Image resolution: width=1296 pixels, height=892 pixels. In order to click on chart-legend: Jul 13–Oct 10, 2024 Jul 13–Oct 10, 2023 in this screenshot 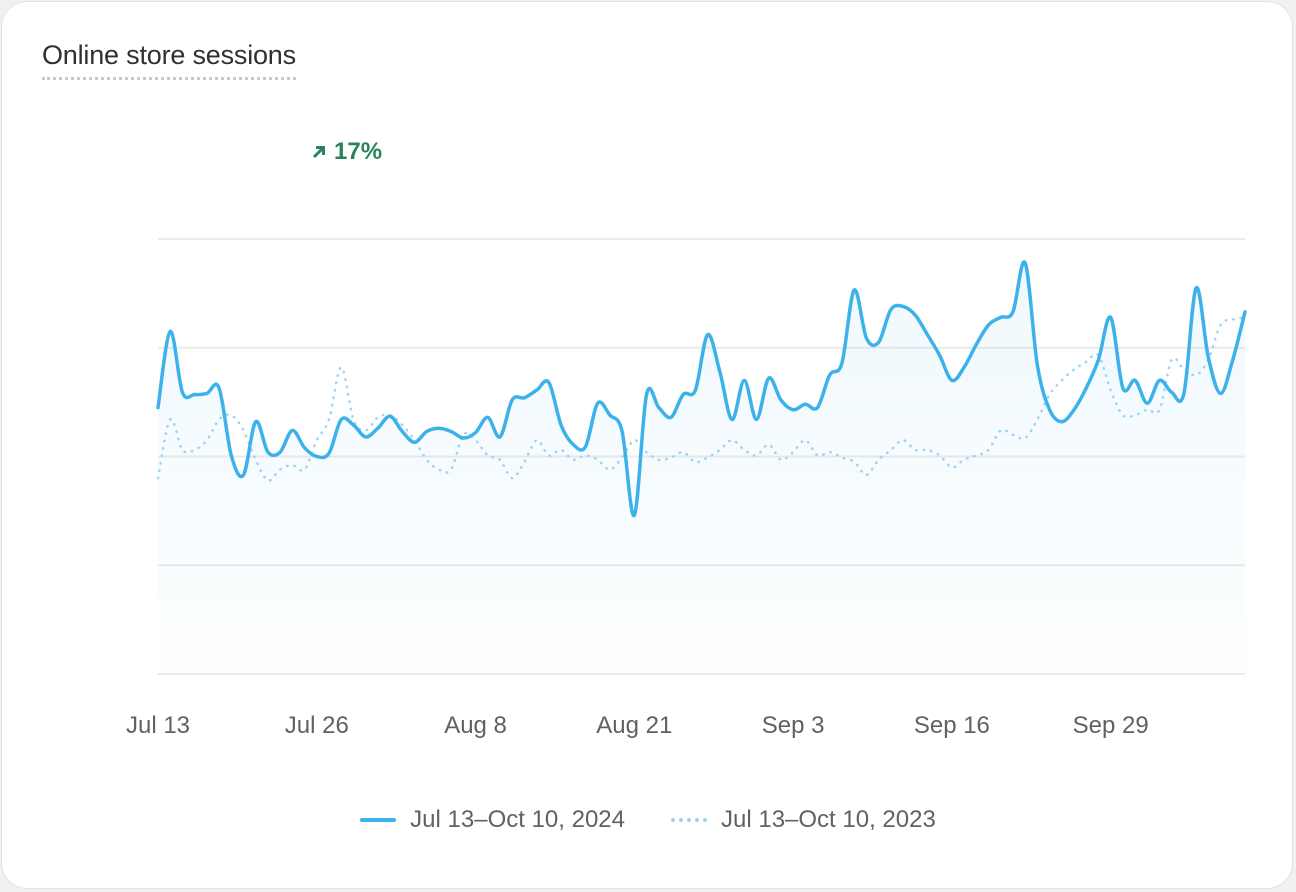, I will do `click(648, 820)`.